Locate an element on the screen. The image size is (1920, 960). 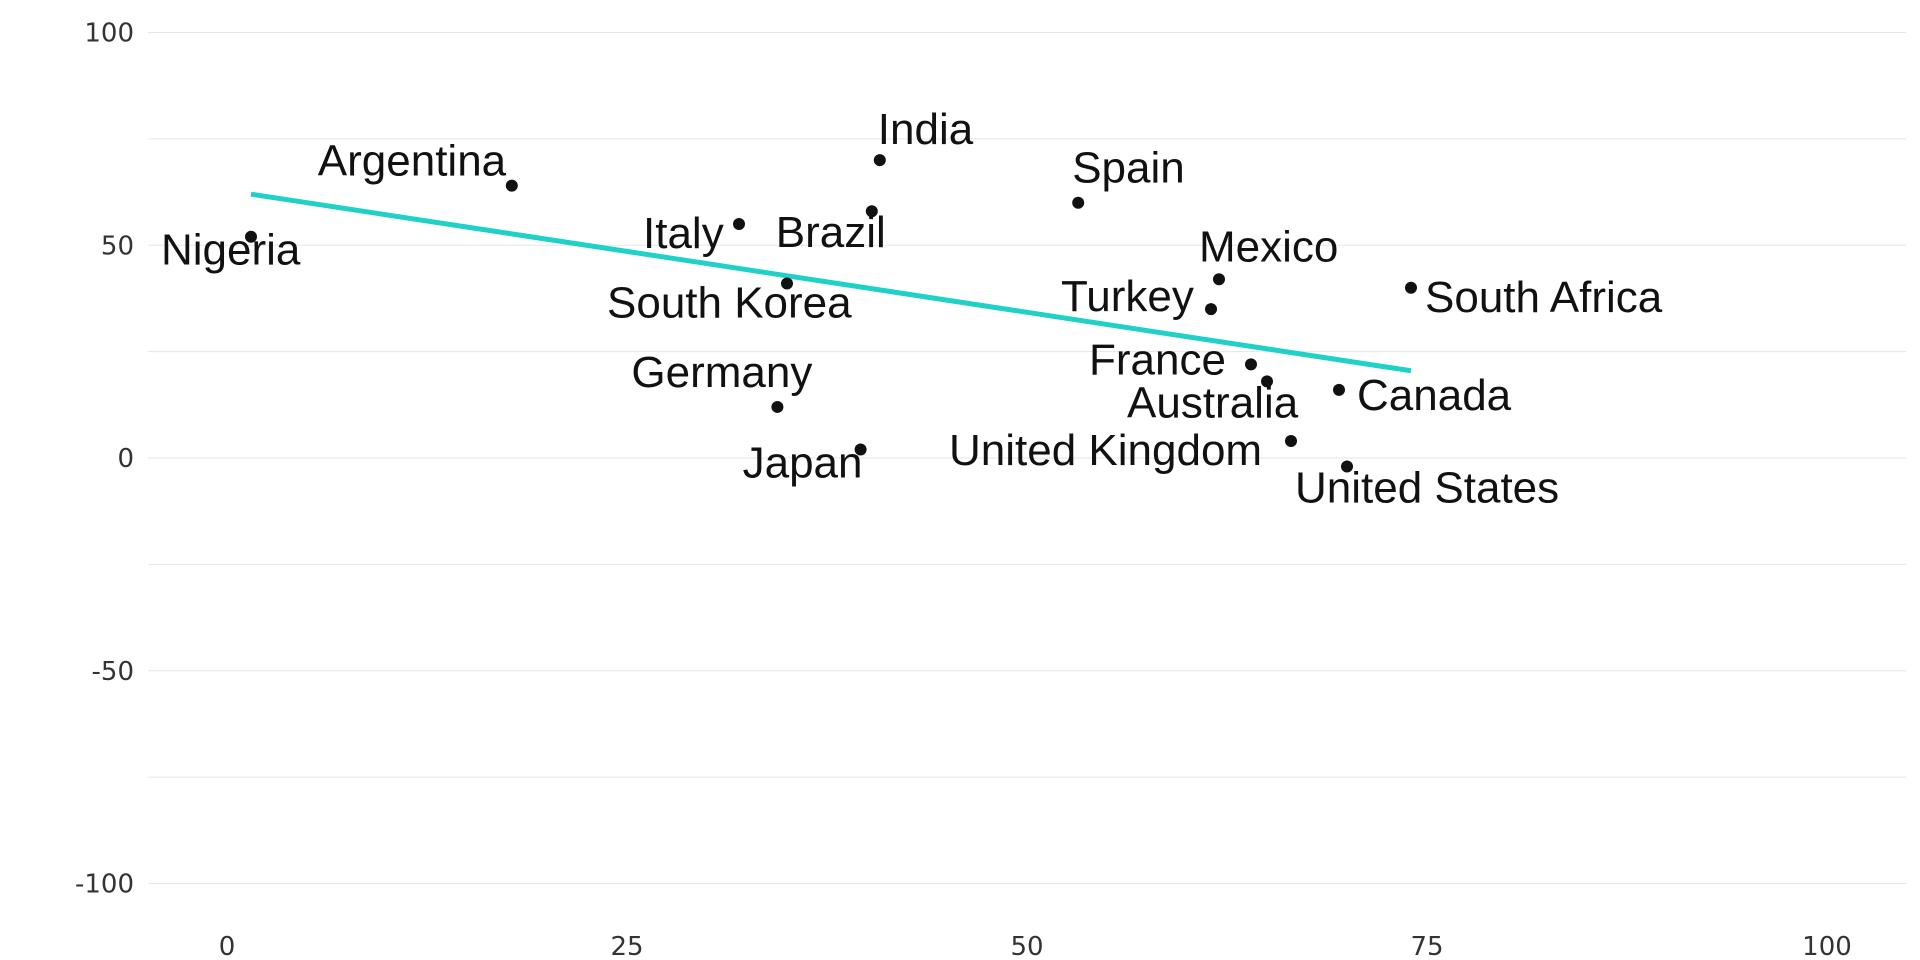
y-tick-label: -50 is located at coordinates (113, 672).